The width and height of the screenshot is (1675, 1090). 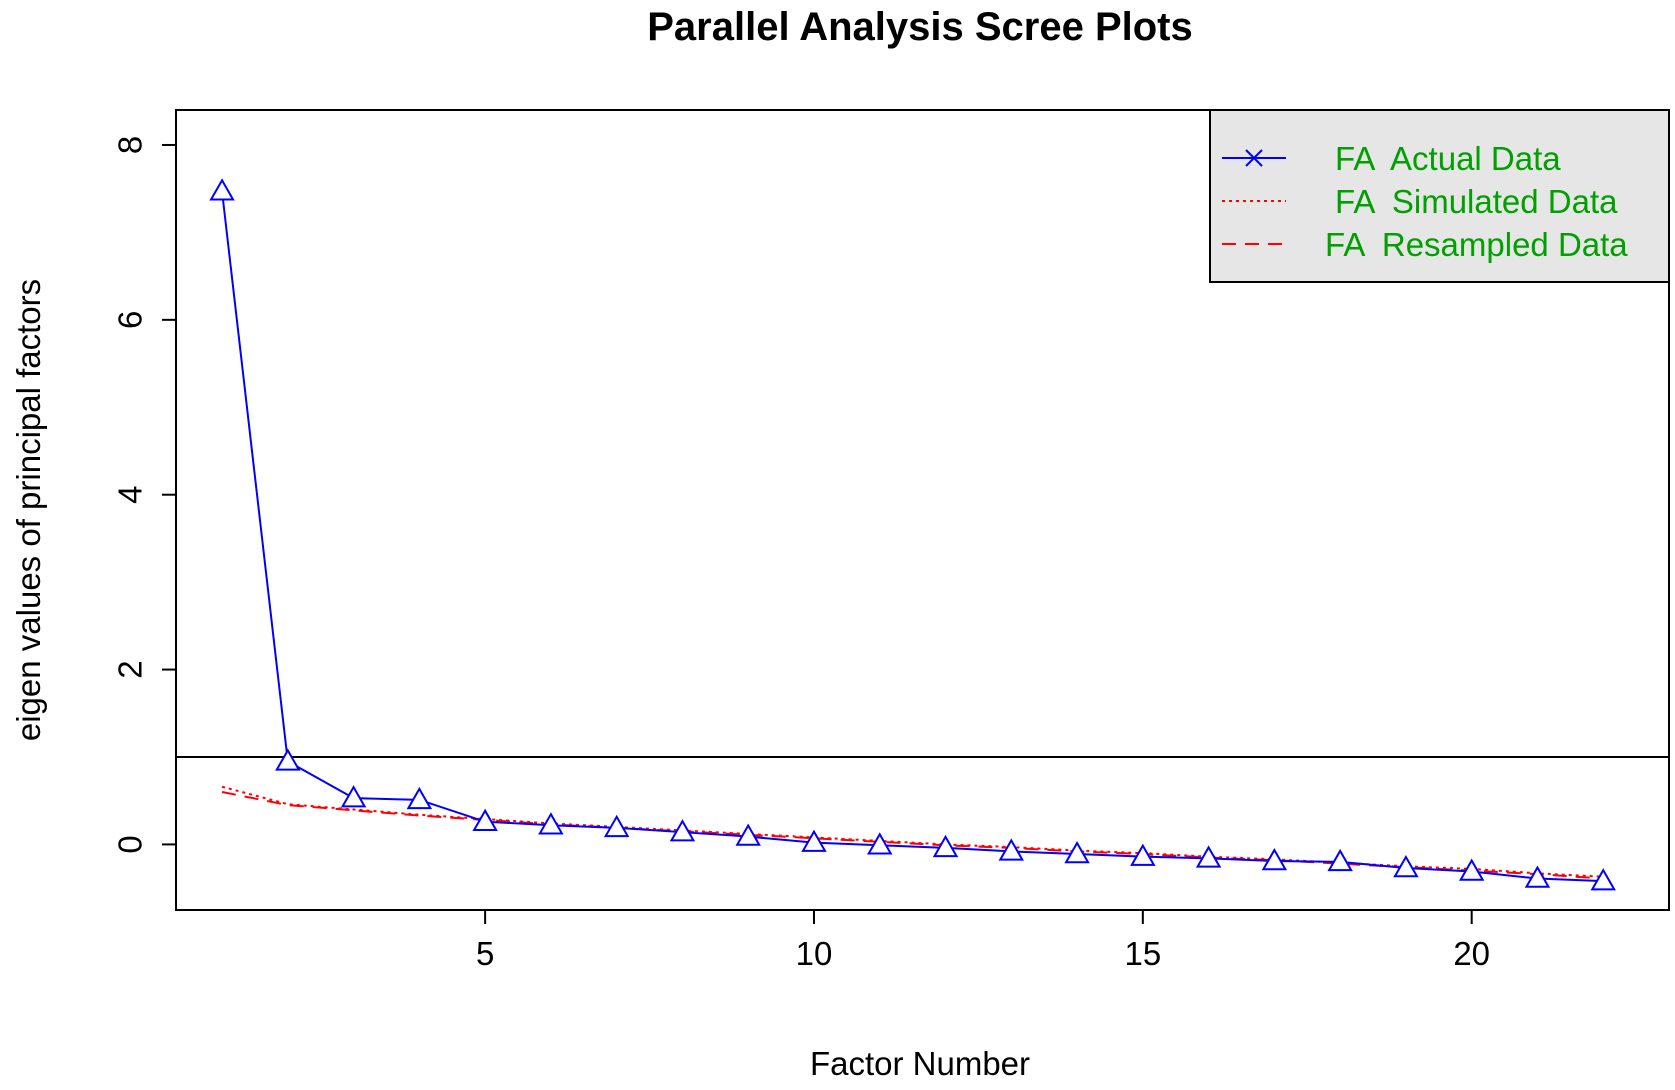 I want to click on legend-box, so click(x=1439, y=196).